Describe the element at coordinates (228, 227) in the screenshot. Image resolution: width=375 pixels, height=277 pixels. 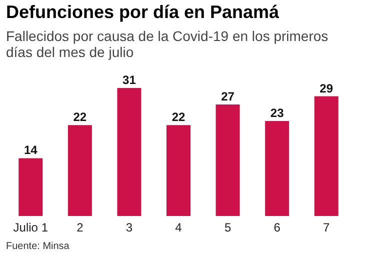
I see `x-tick-label: 5` at that location.